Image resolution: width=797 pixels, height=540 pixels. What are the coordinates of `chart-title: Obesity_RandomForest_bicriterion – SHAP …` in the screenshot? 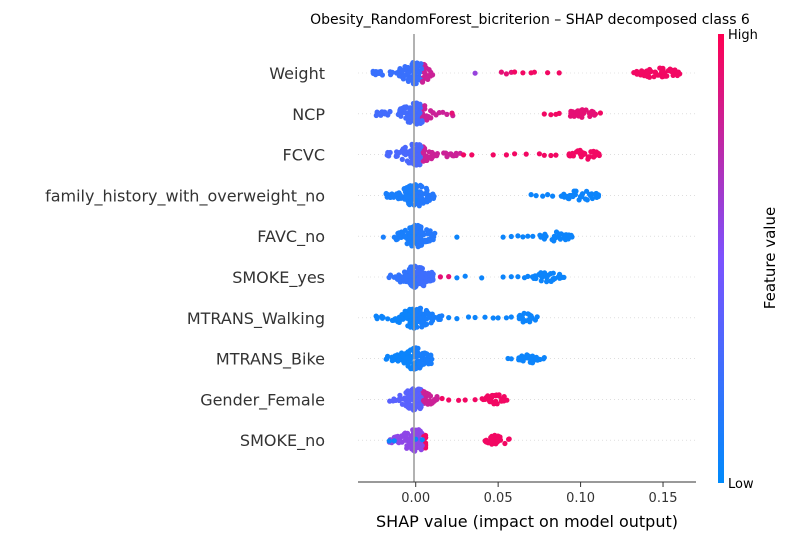 It's located at (530, 20).